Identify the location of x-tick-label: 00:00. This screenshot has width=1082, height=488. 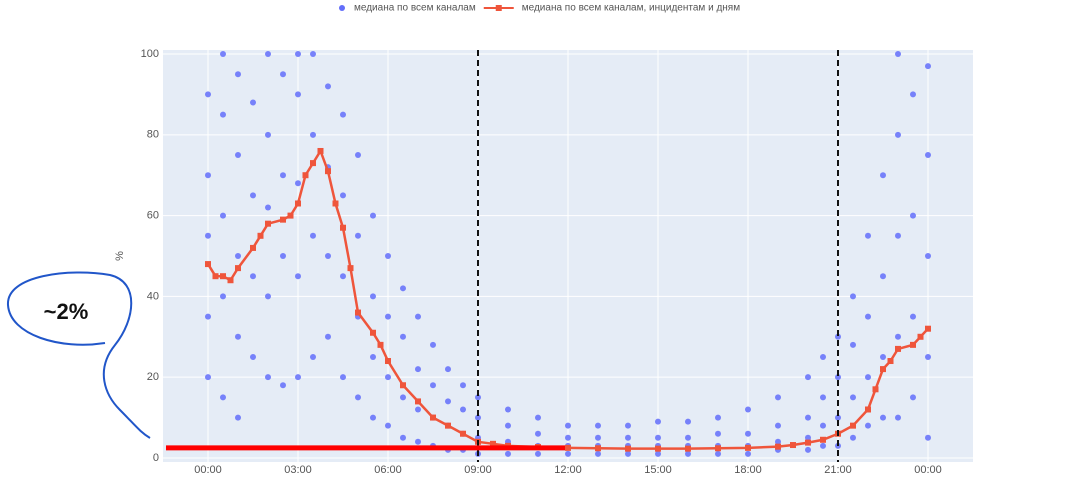
(208, 470).